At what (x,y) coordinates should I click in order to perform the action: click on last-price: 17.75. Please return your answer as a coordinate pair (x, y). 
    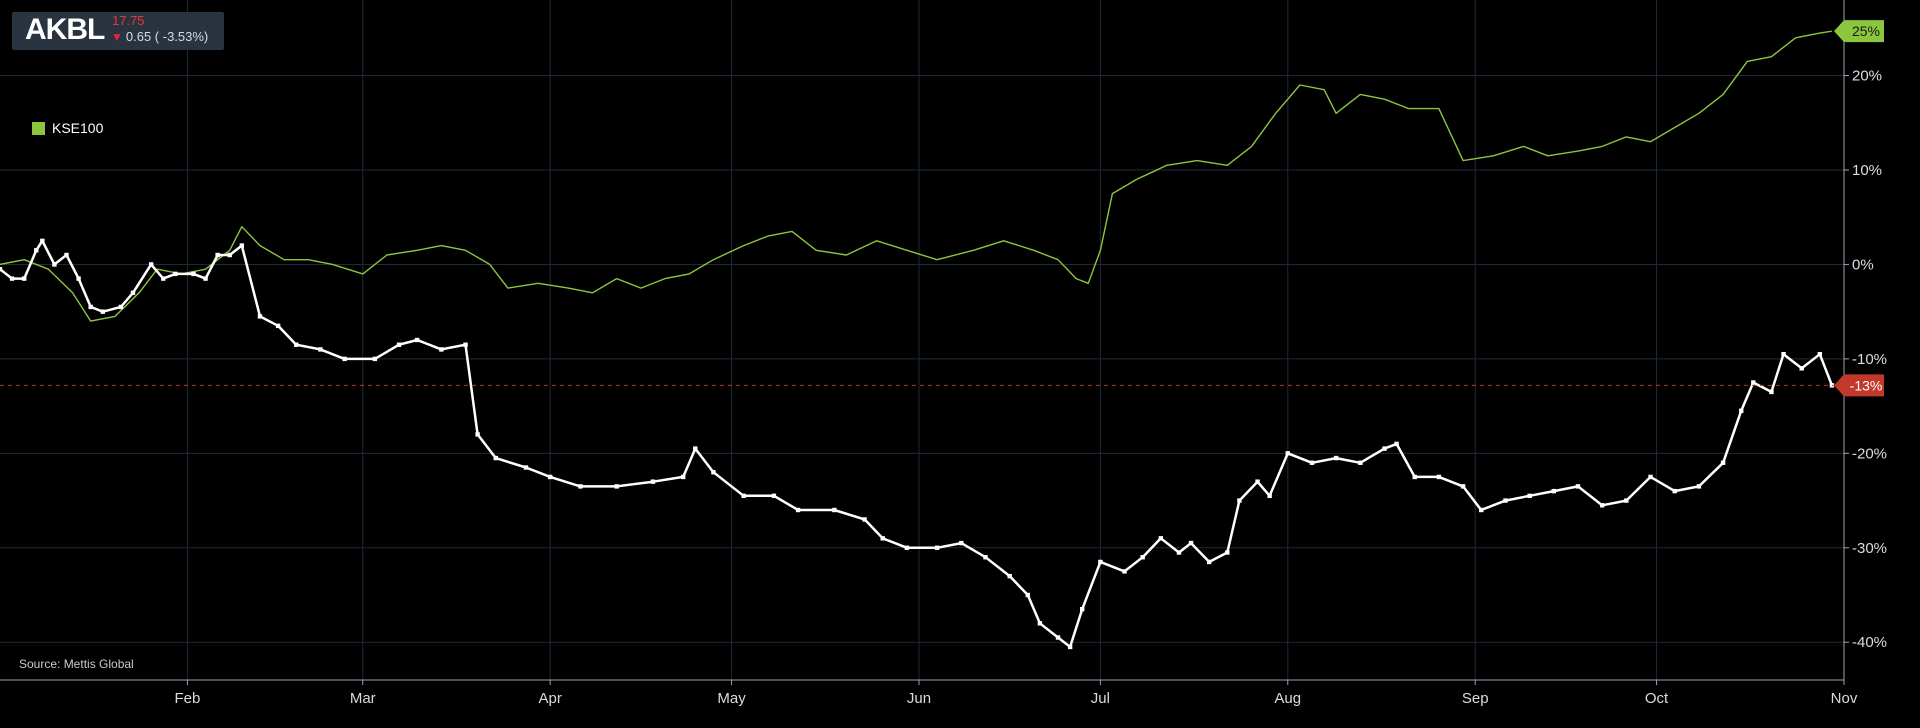
    Looking at the image, I should click on (128, 20).